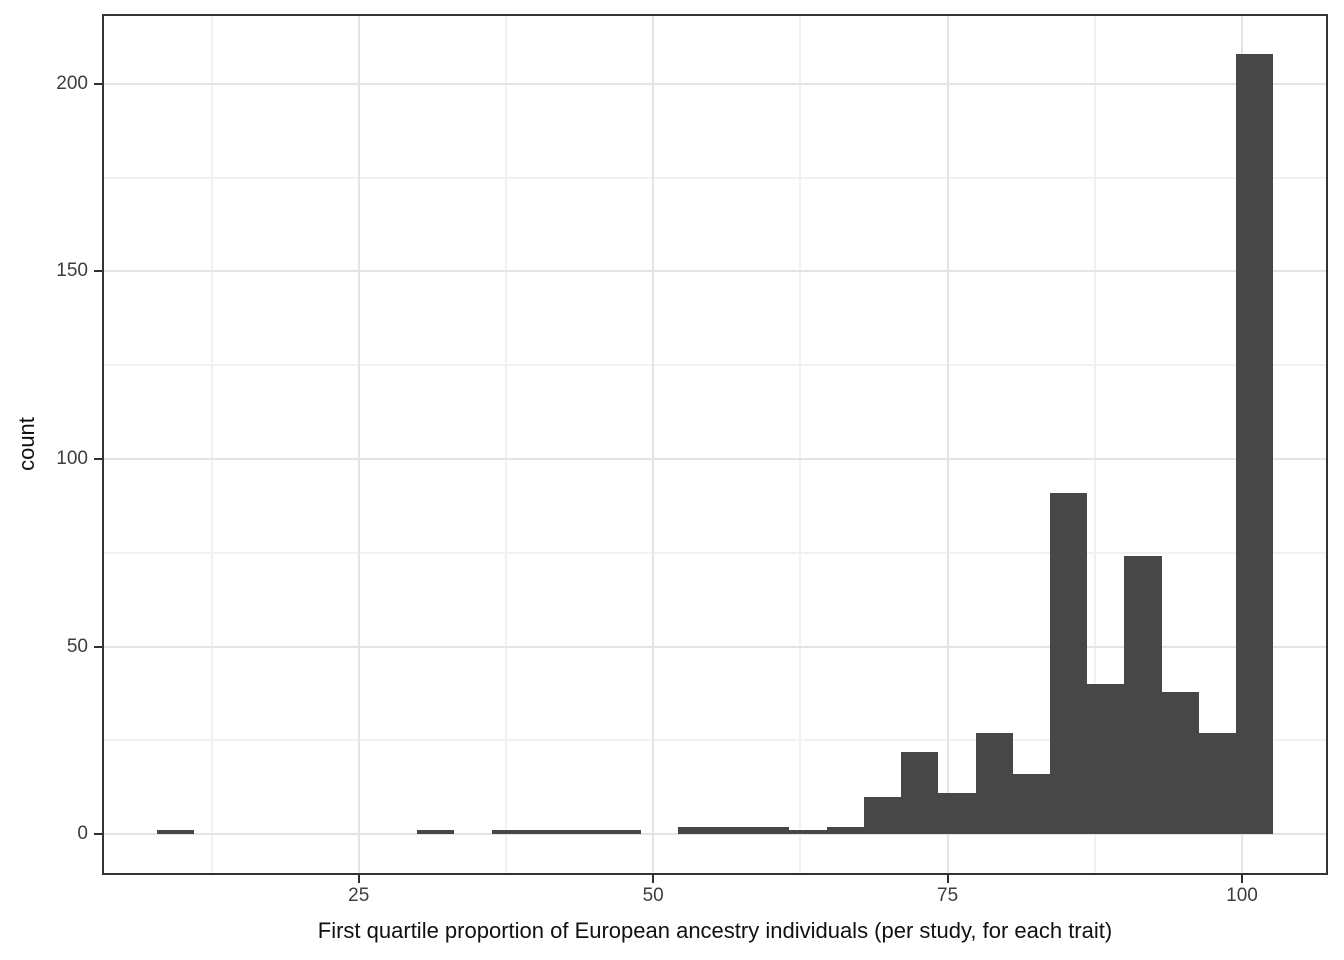  What do you see at coordinates (77, 646) in the screenshot?
I see `y-tick-label: 50` at bounding box center [77, 646].